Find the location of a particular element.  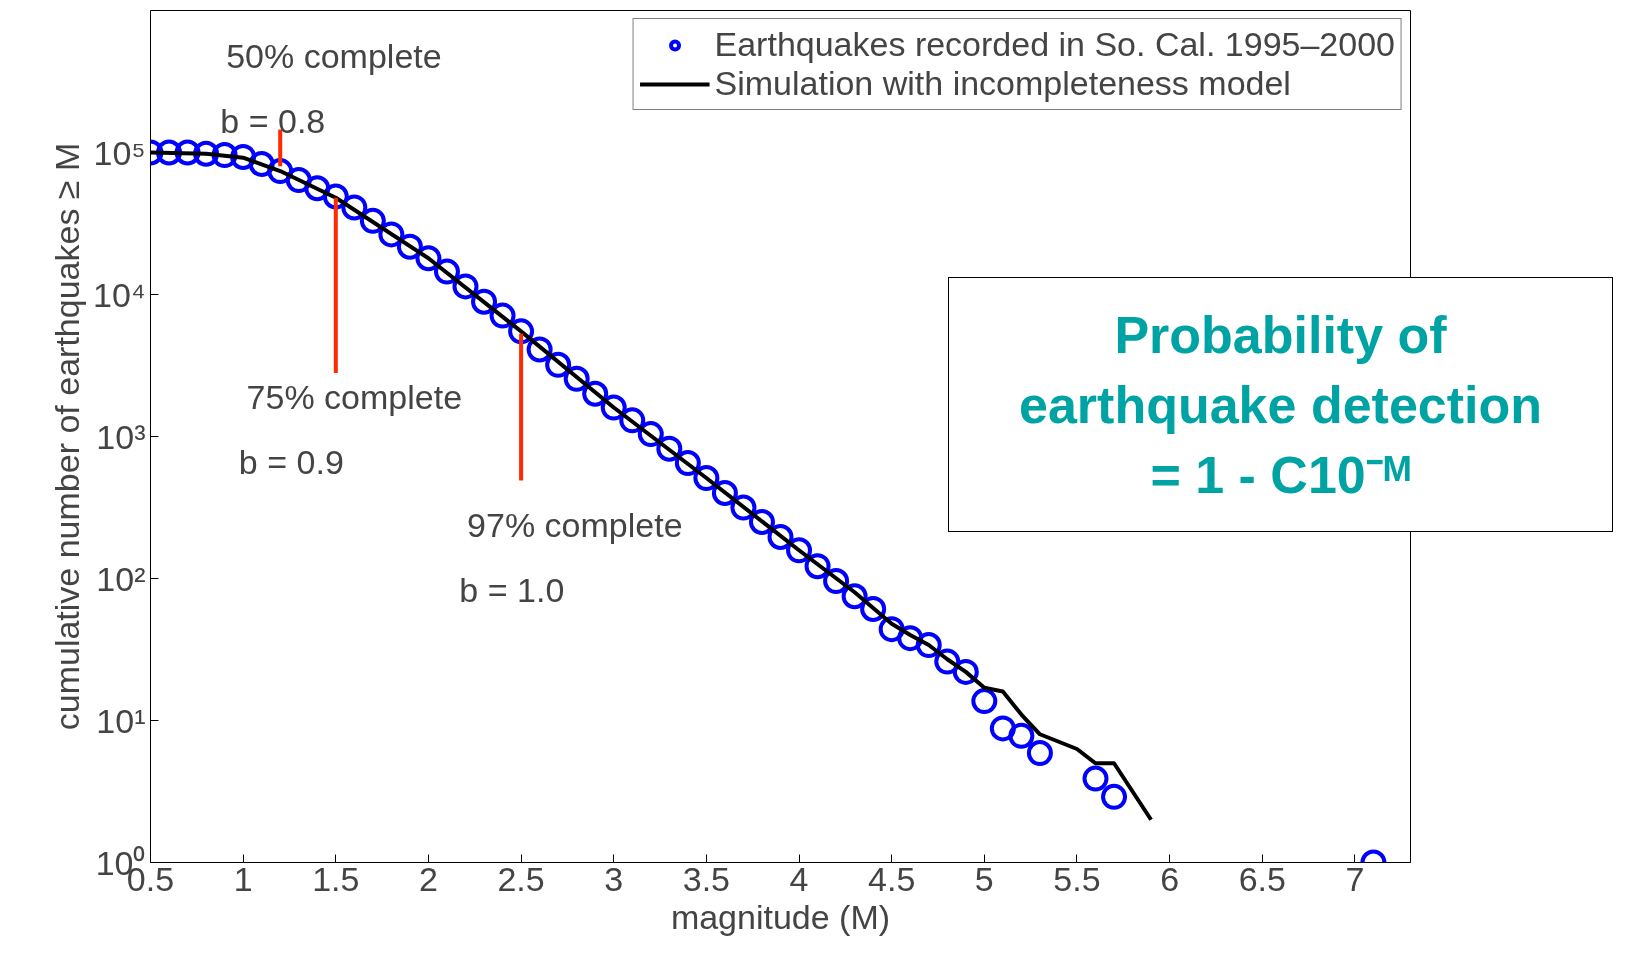

x-tick-label: 3.5 is located at coordinates (706, 878).